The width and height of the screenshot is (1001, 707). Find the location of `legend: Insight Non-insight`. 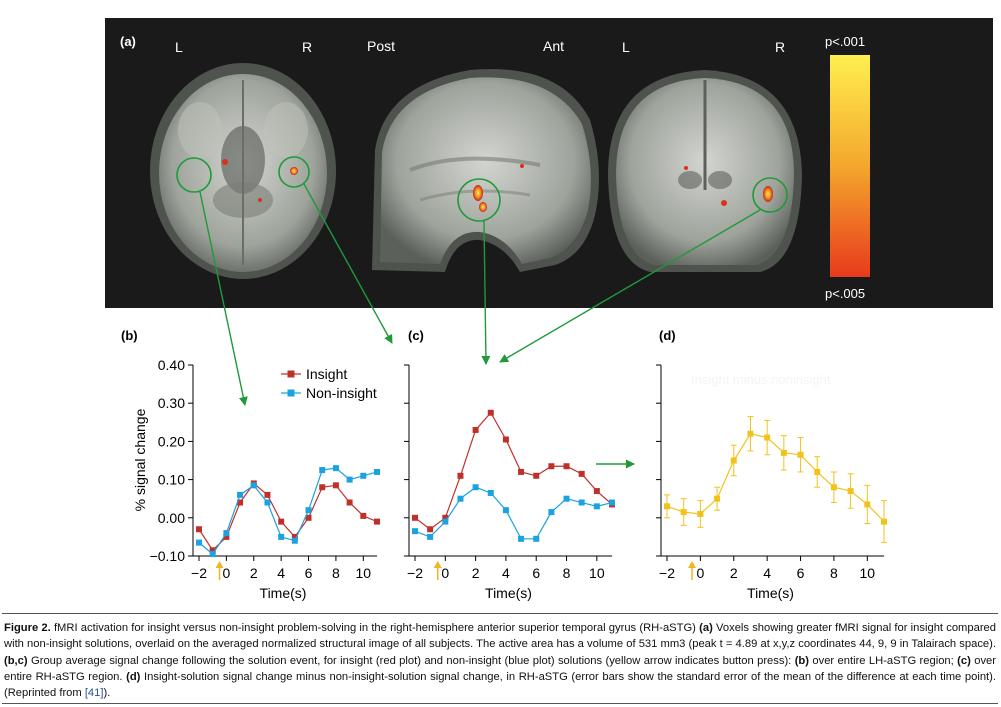

legend: Insight Non-insight is located at coordinates (329, 383).